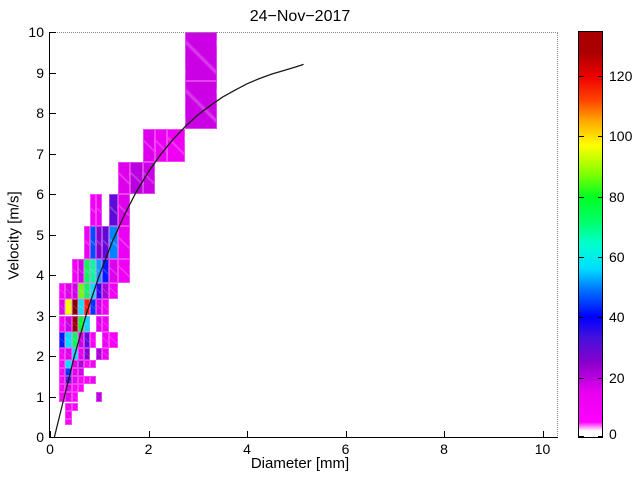  I want to click on colorbar-tick-label: 0, so click(613, 434).